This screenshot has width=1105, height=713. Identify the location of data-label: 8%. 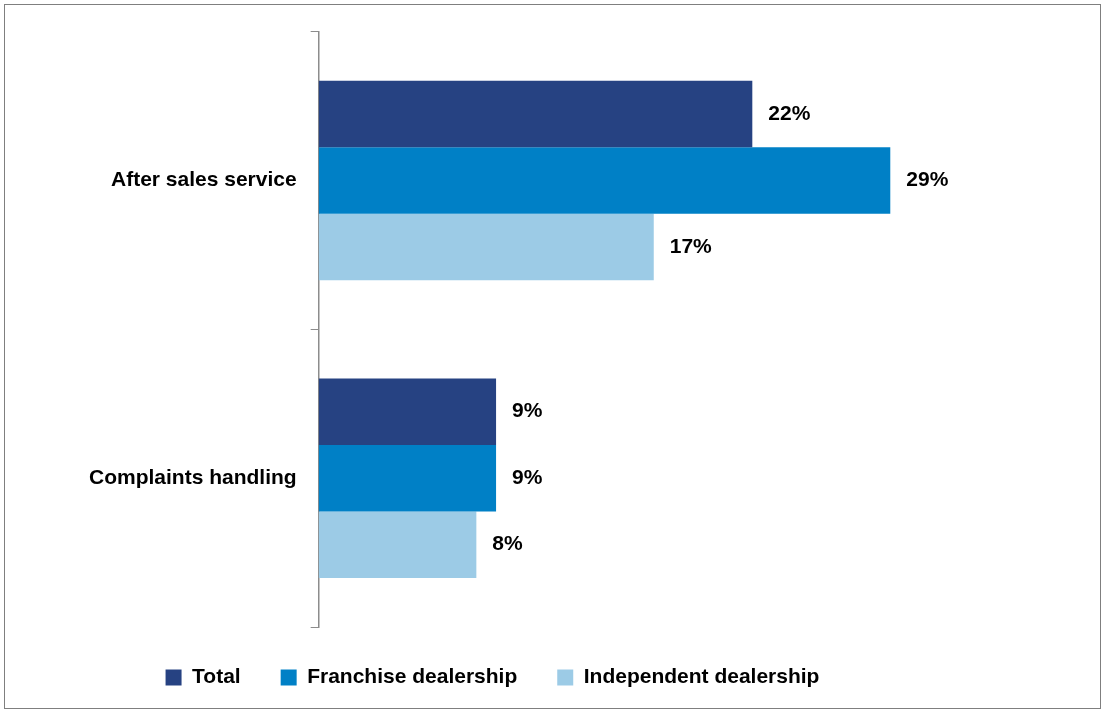
(508, 543).